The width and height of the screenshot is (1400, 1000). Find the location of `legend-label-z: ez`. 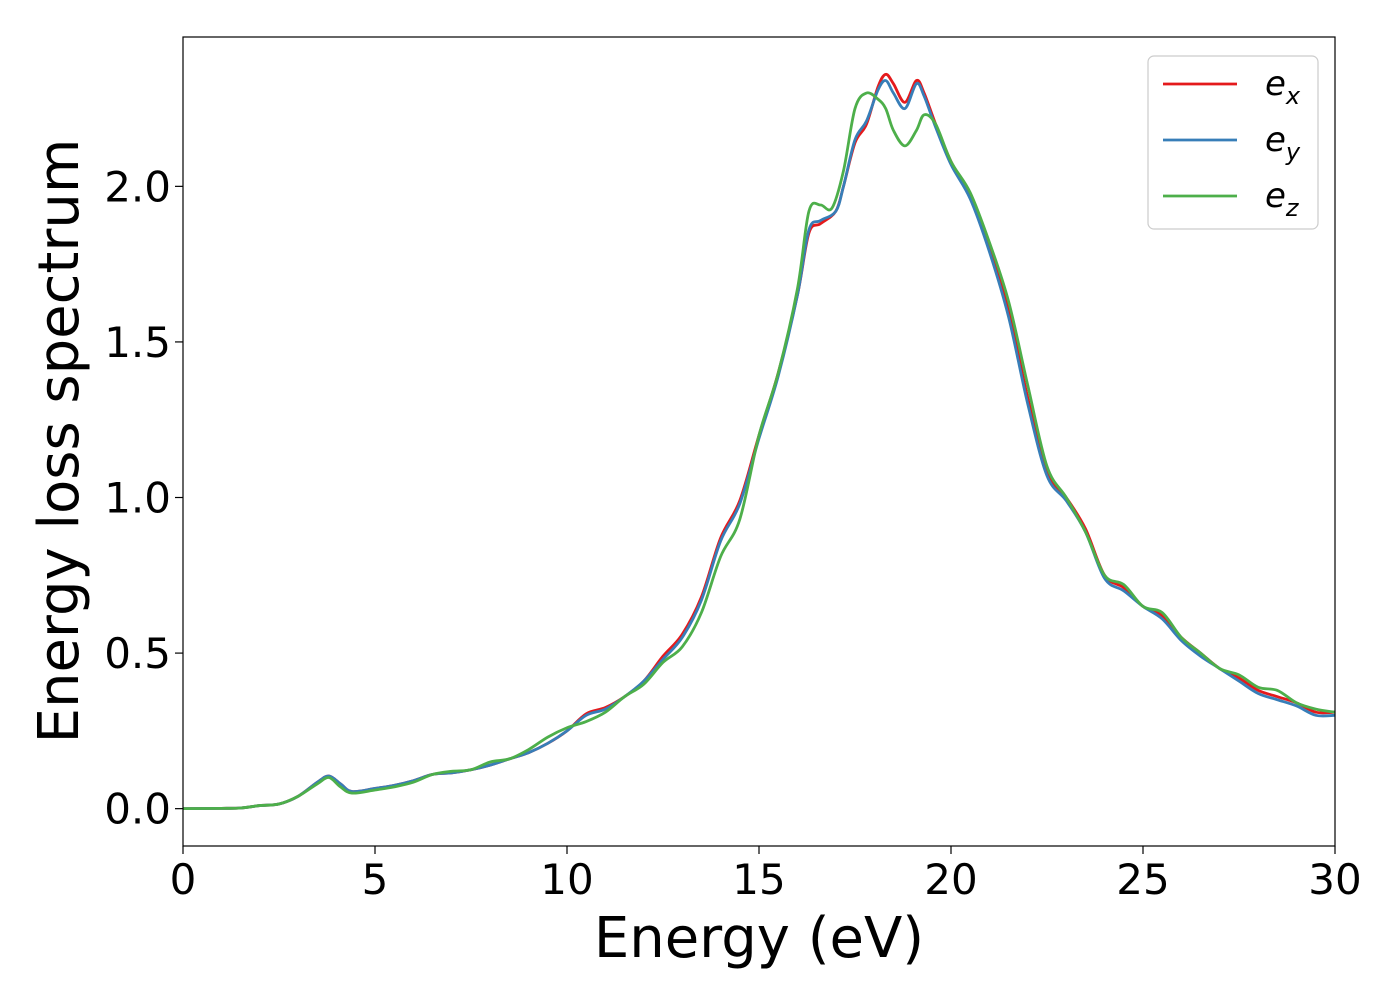

legend-label-z: ez is located at coordinates (1282, 199).